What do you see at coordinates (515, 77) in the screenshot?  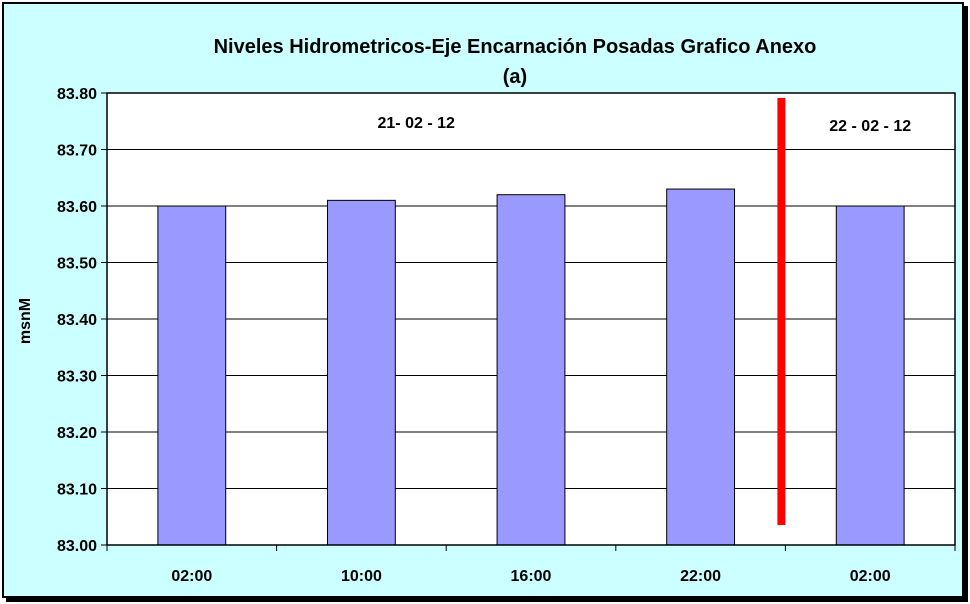 I see `chart-subtitle: (a)` at bounding box center [515, 77].